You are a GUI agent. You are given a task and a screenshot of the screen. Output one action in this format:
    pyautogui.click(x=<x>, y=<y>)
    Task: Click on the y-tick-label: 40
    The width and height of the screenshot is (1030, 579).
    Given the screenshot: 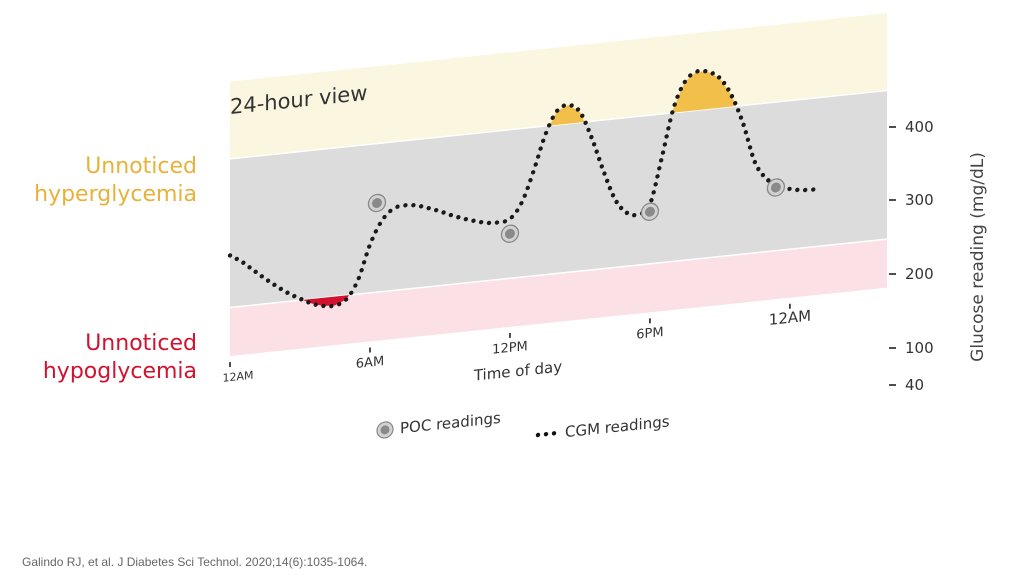 What is the action you would take?
    pyautogui.click(x=914, y=385)
    